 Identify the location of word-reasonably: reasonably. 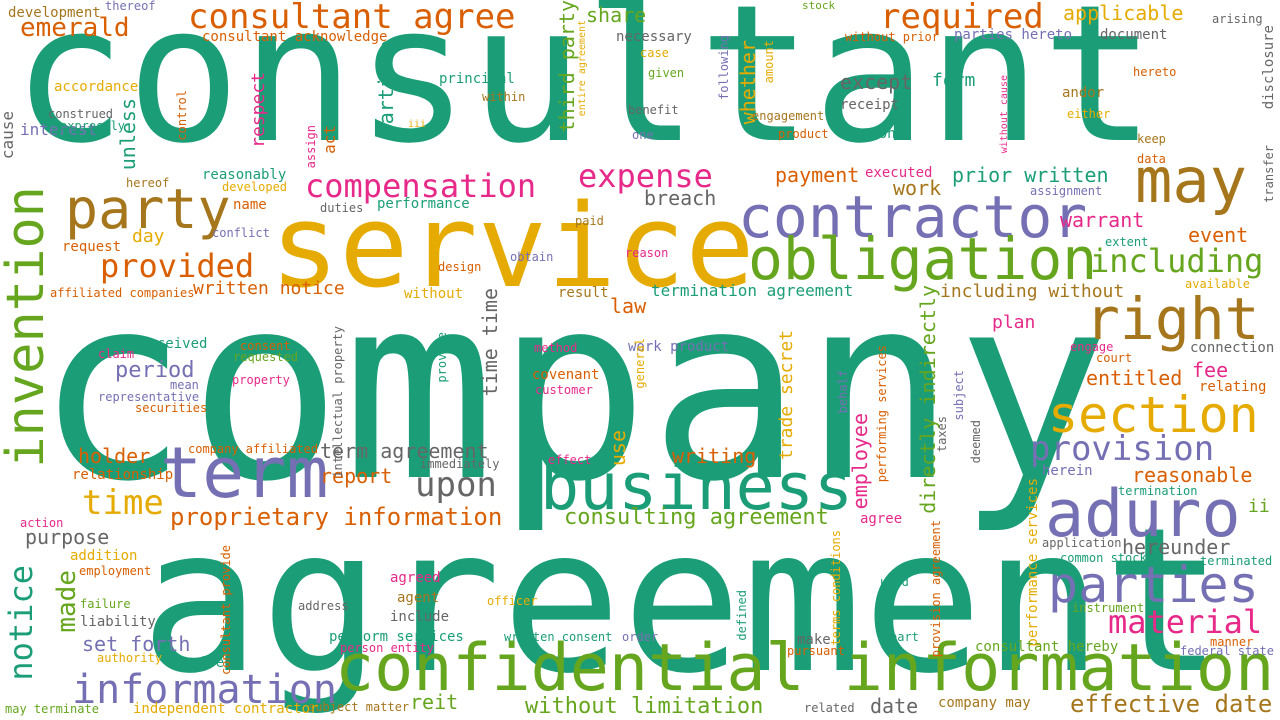
(244, 175).